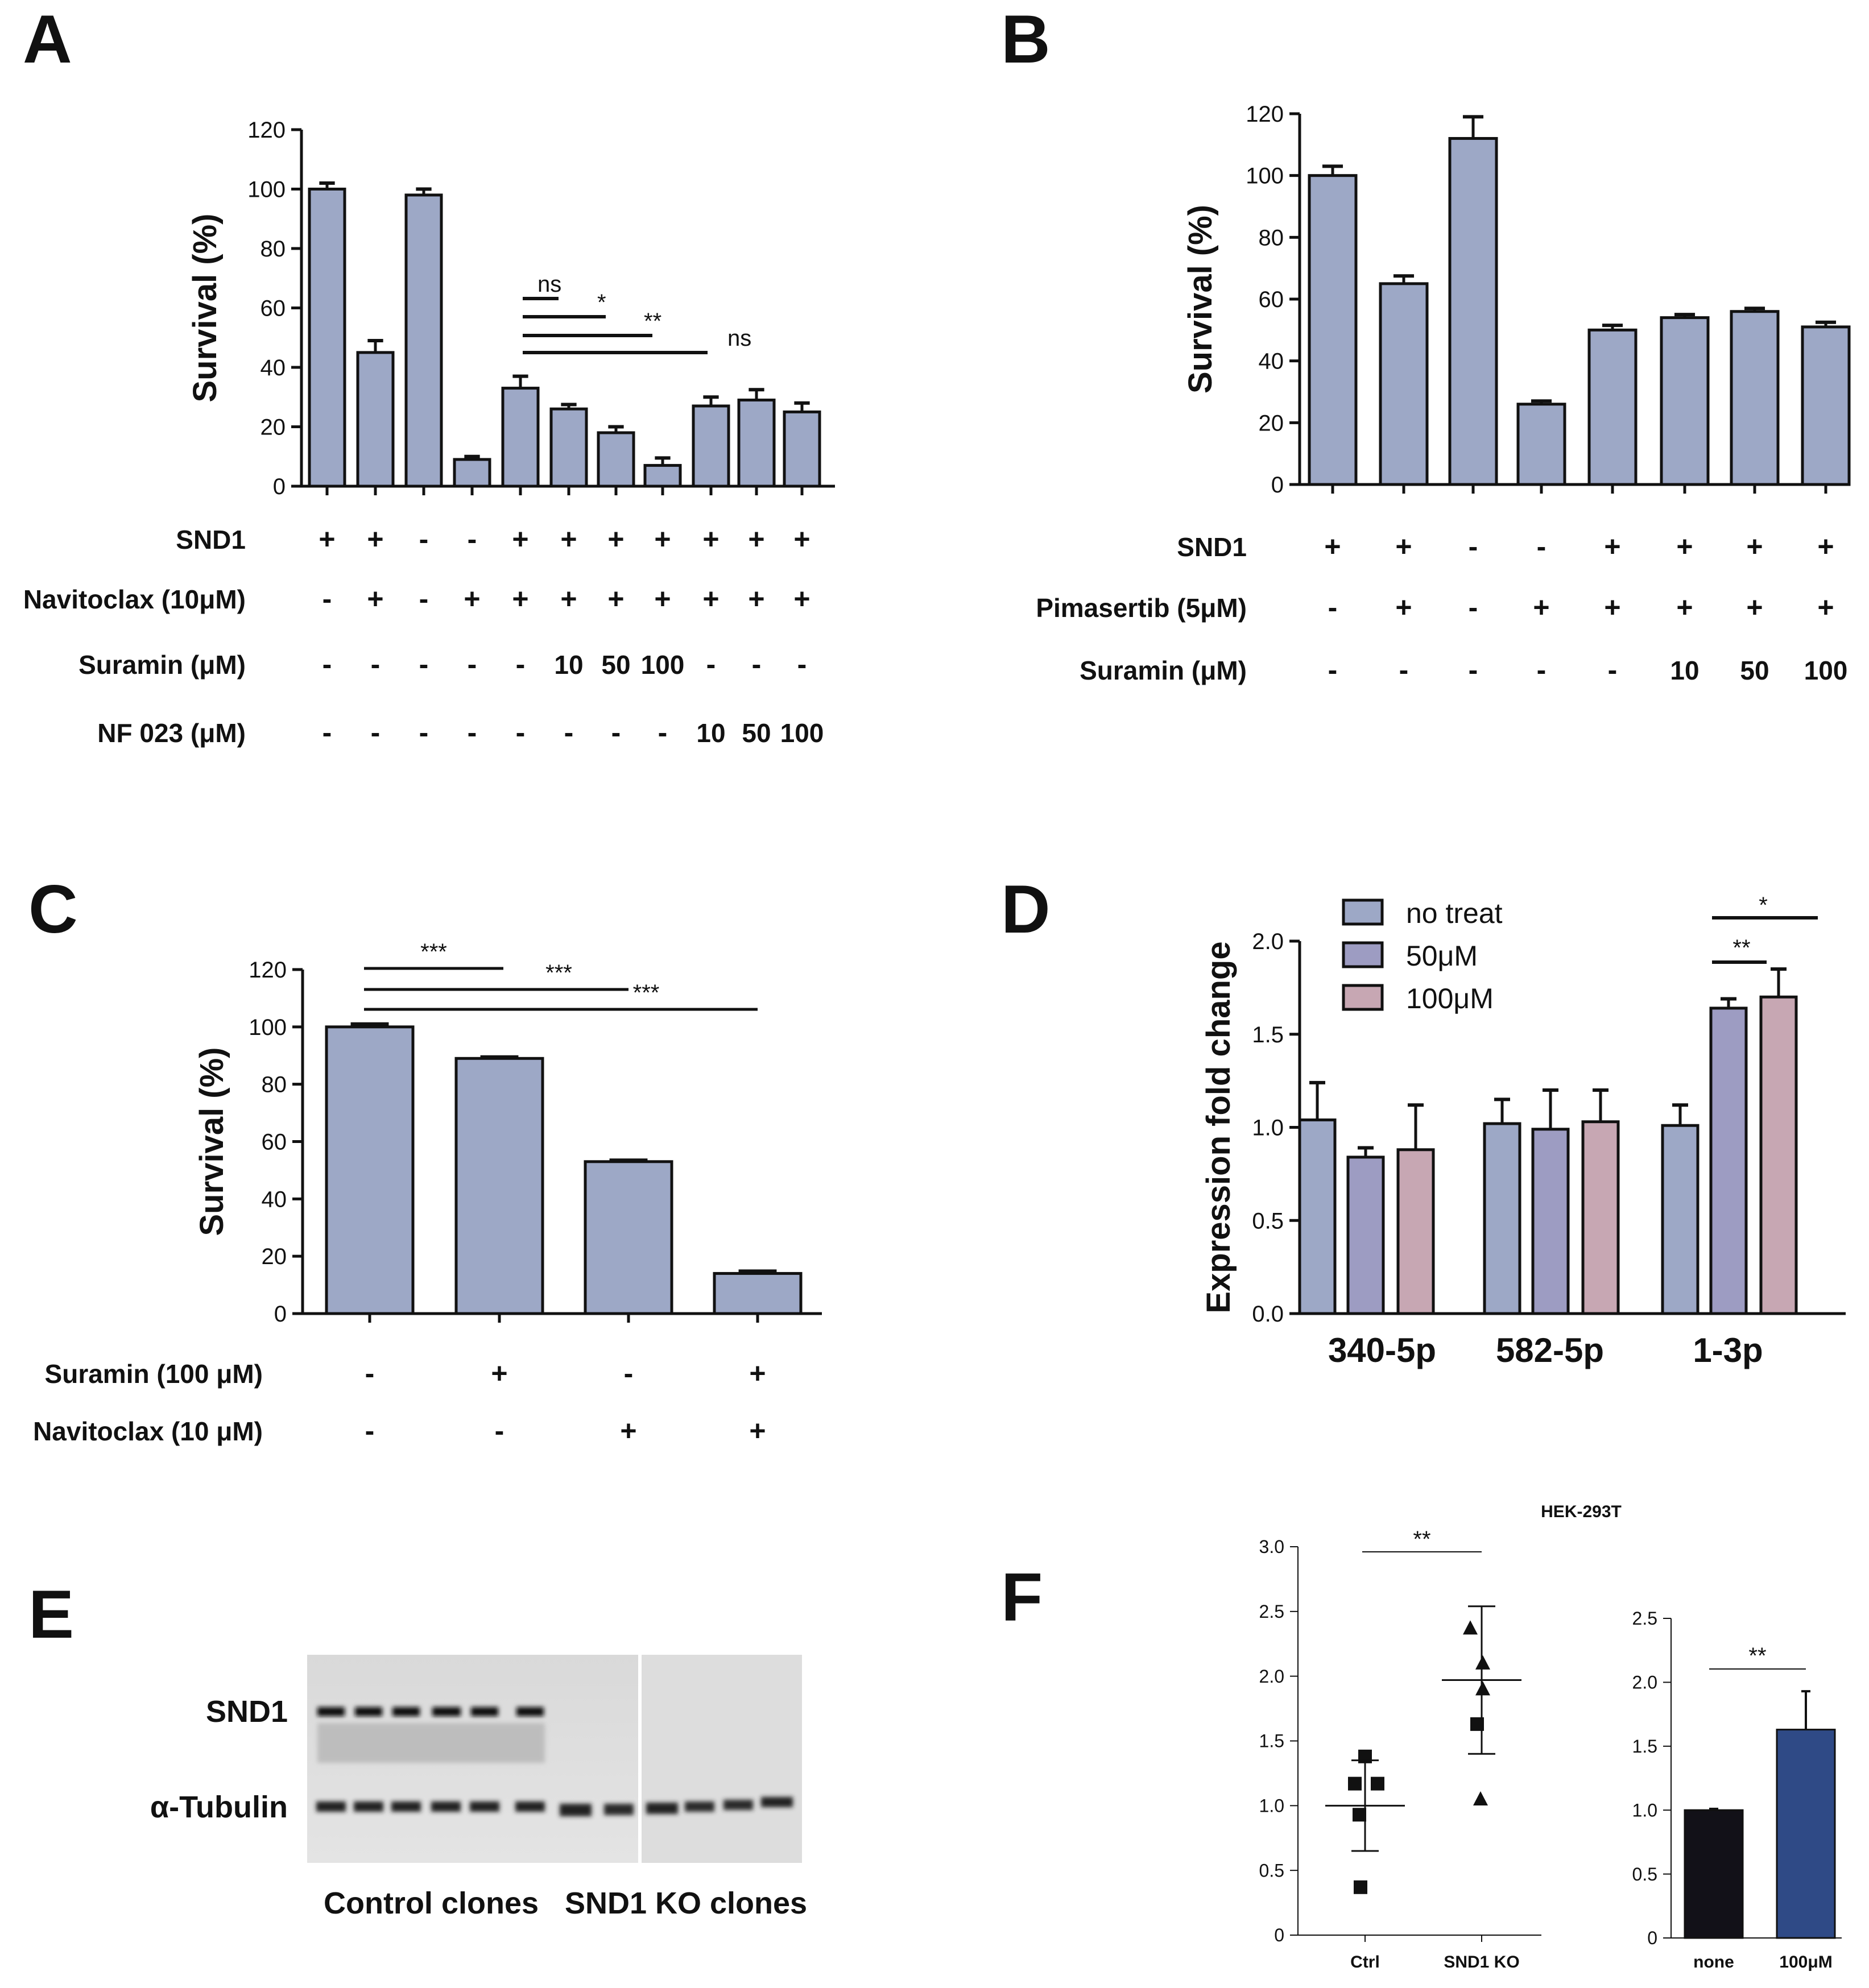  I want to click on y-tick-label: 20, so click(274, 1256).